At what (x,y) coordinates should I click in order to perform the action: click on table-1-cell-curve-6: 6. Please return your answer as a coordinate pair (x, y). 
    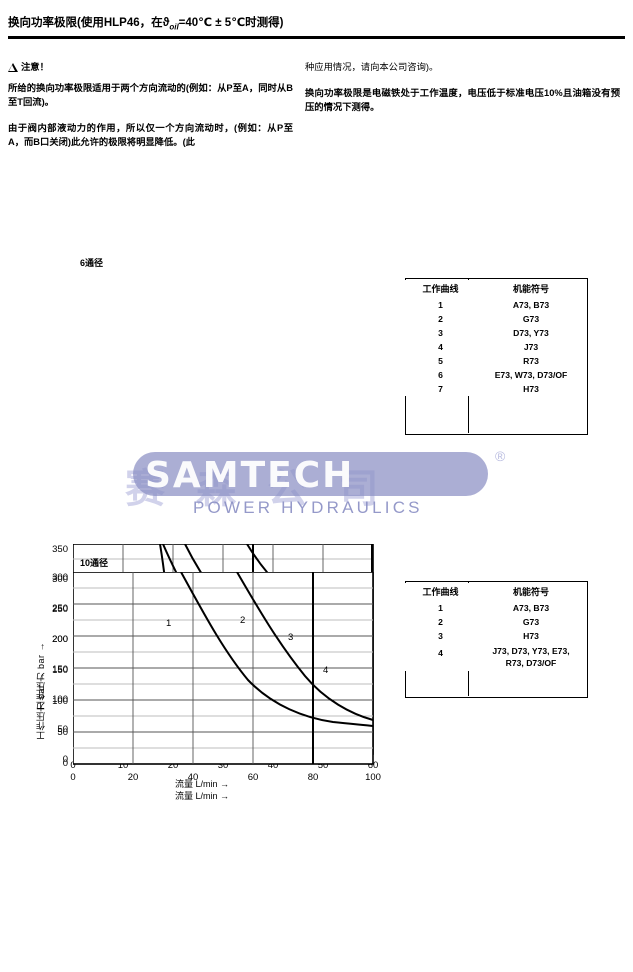
    Looking at the image, I should click on (440, 375).